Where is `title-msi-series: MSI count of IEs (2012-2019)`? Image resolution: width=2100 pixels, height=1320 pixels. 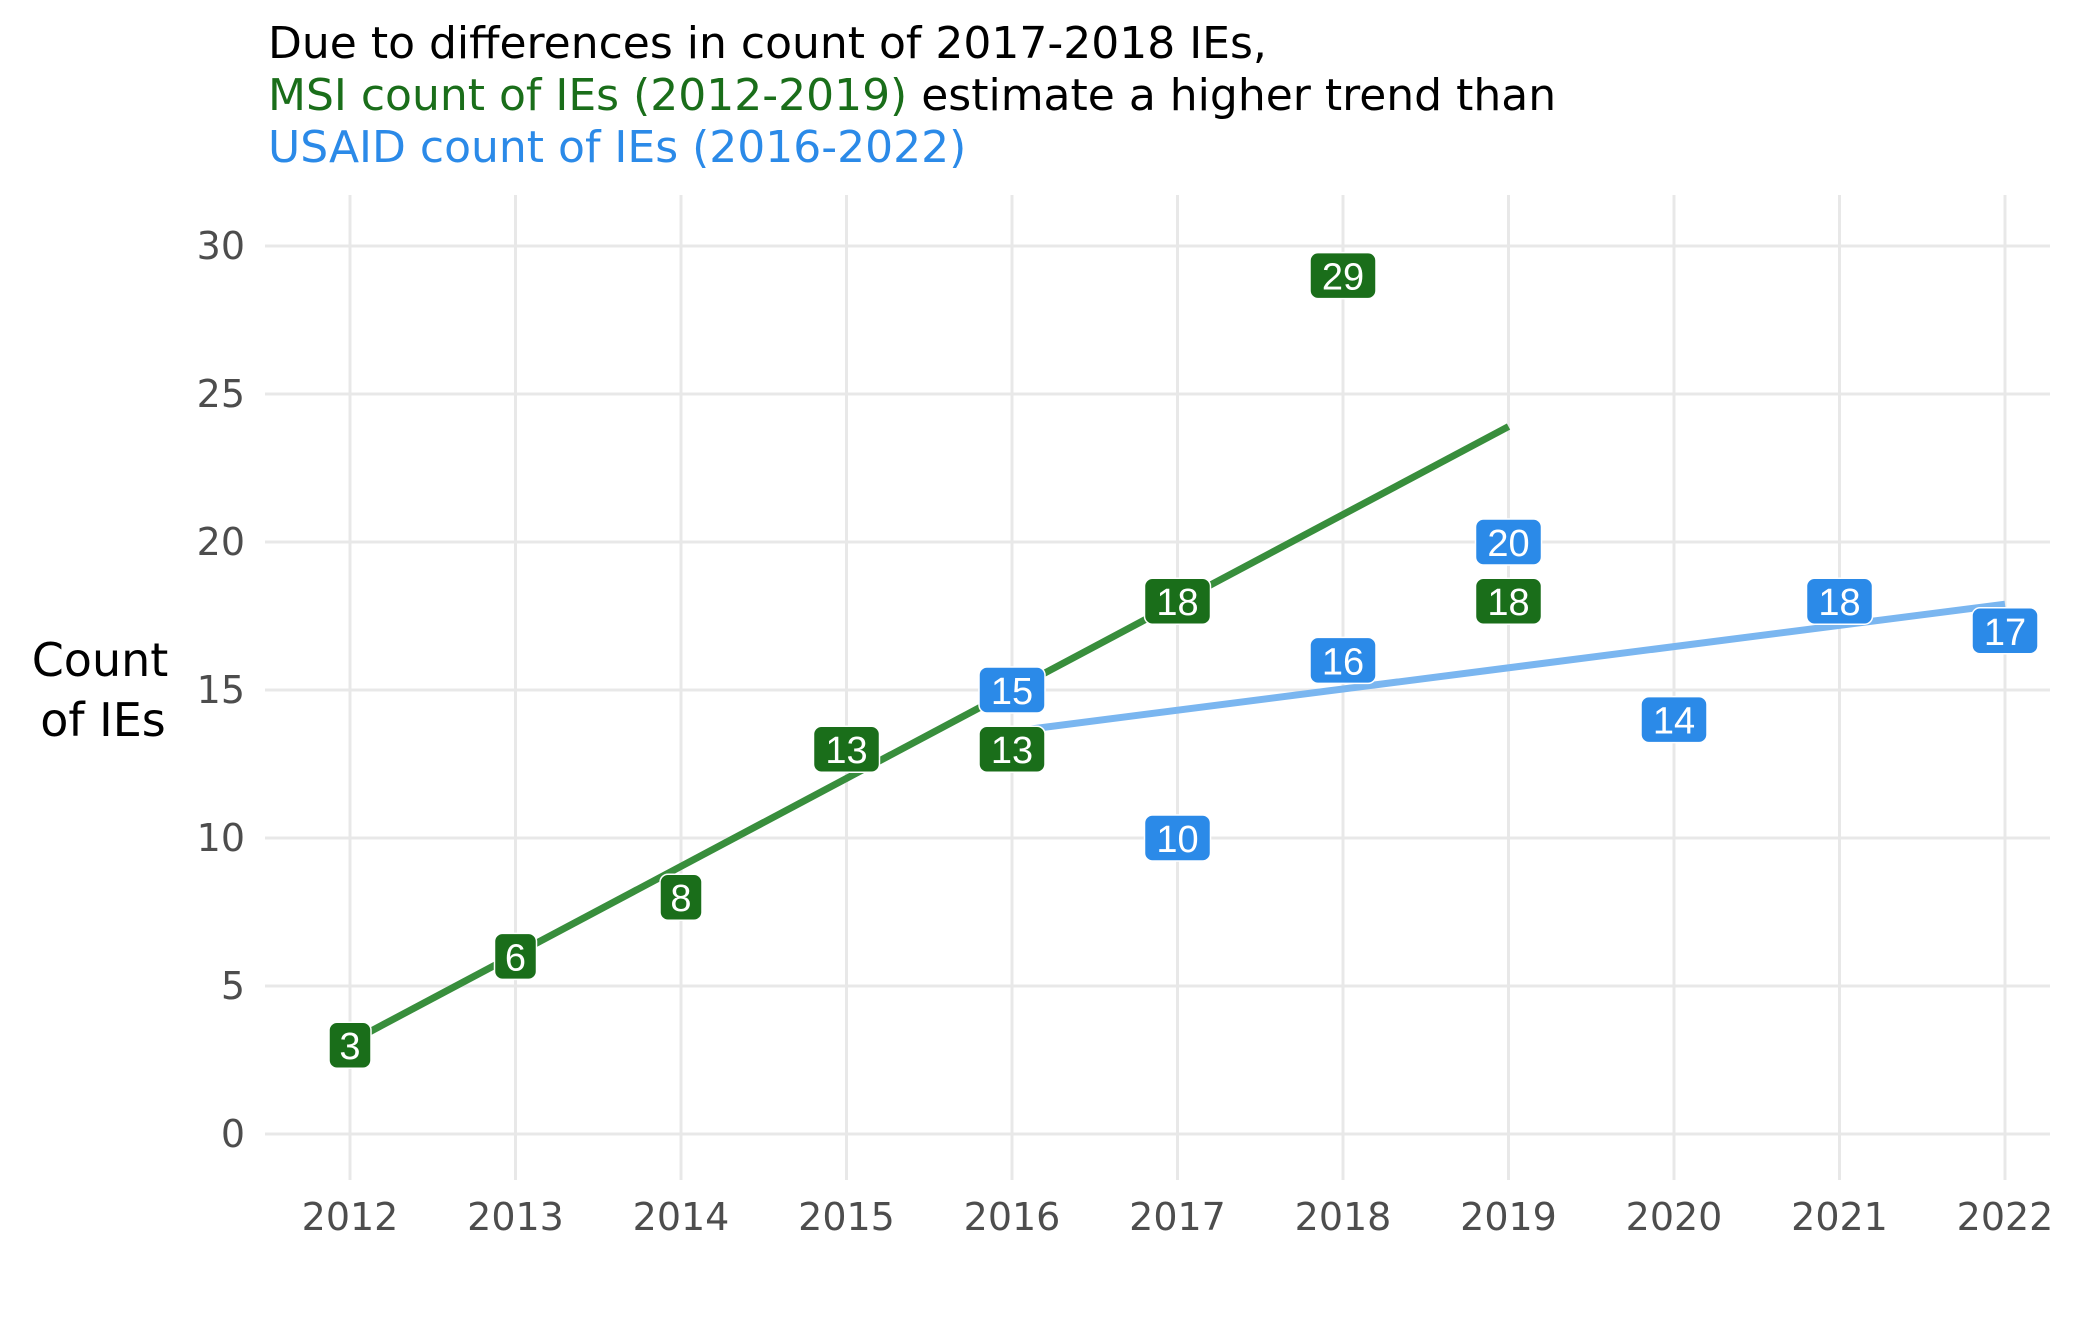 title-msi-series: MSI count of IEs (2012-2019) is located at coordinates (587, 95).